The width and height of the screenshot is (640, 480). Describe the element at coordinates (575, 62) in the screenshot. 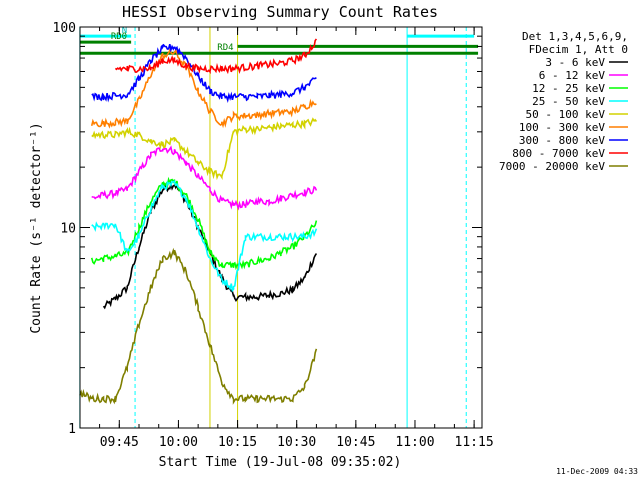

I see `legend-label-0: 3 - 6 keV` at that location.